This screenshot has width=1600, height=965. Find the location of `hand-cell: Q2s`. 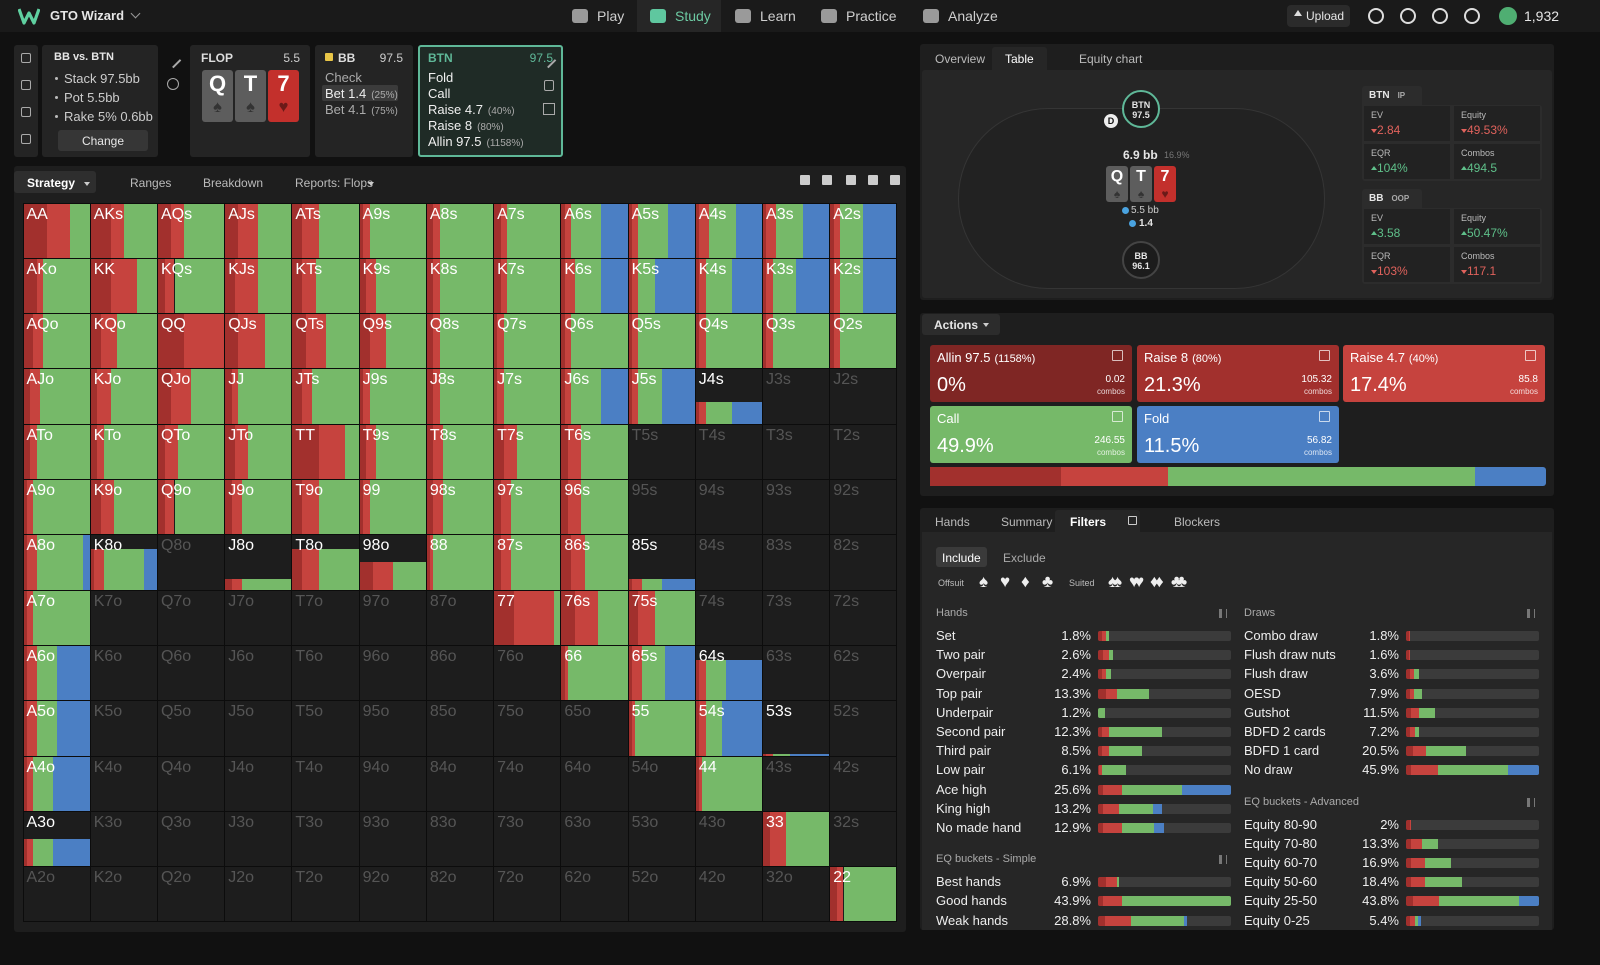

hand-cell: Q2s is located at coordinates (863, 341).